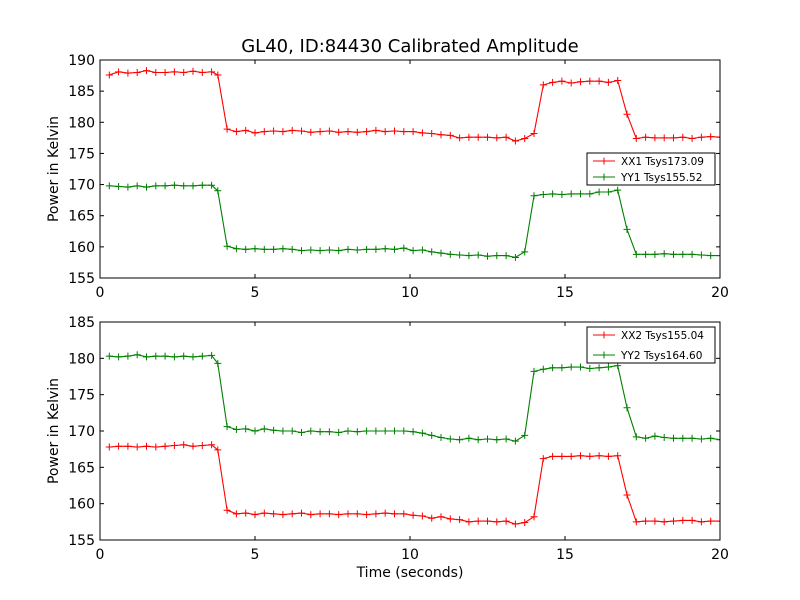  I want to click on legend-swatch-marker, so click(604, 161).